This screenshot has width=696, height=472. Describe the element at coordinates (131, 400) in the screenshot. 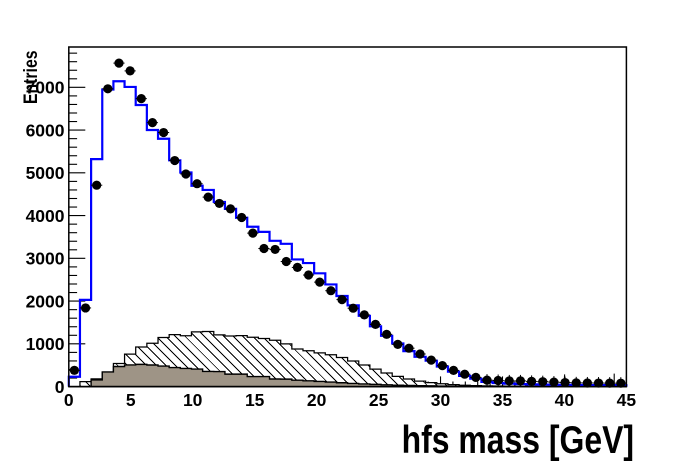

I see `svg-text: 5` at that location.